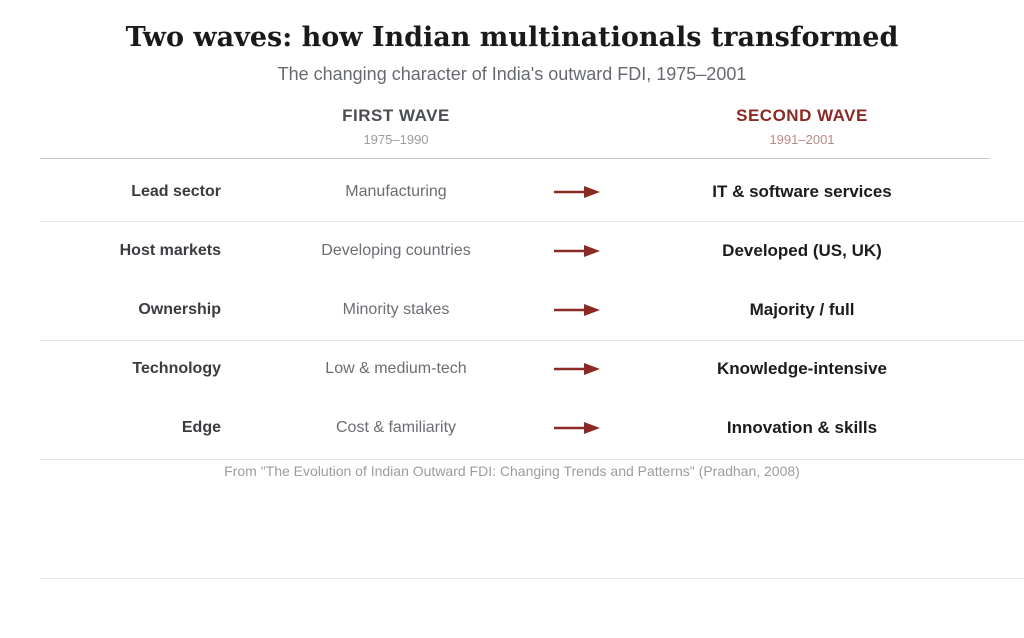 Image resolution: width=1024 pixels, height=638 pixels. I want to click on second-wave-years: 1991–2001, so click(802, 139).